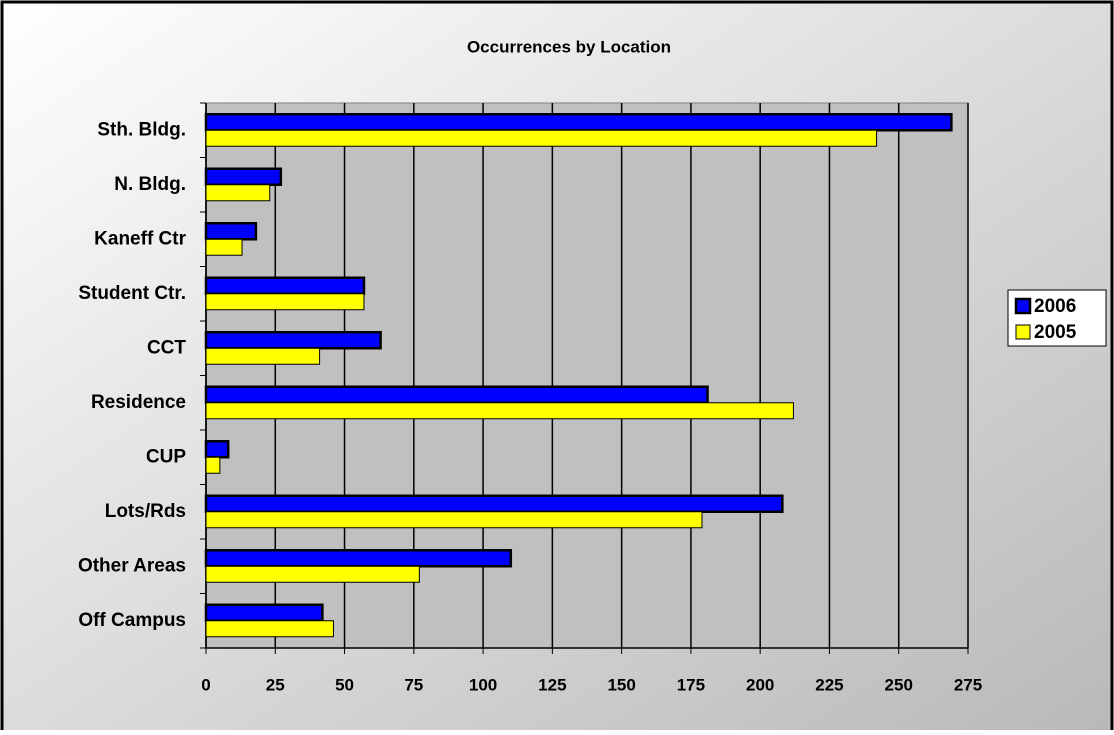 The image size is (1114, 735). What do you see at coordinates (150, 184) in the screenshot?
I see `y-tick-label: N. Bldg.` at bounding box center [150, 184].